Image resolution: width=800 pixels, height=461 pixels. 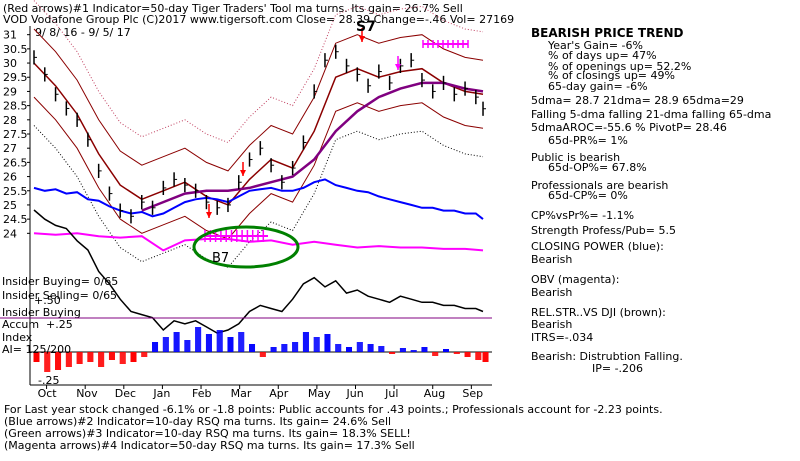 I want to click on closing-power-line, so click(x=258, y=199).